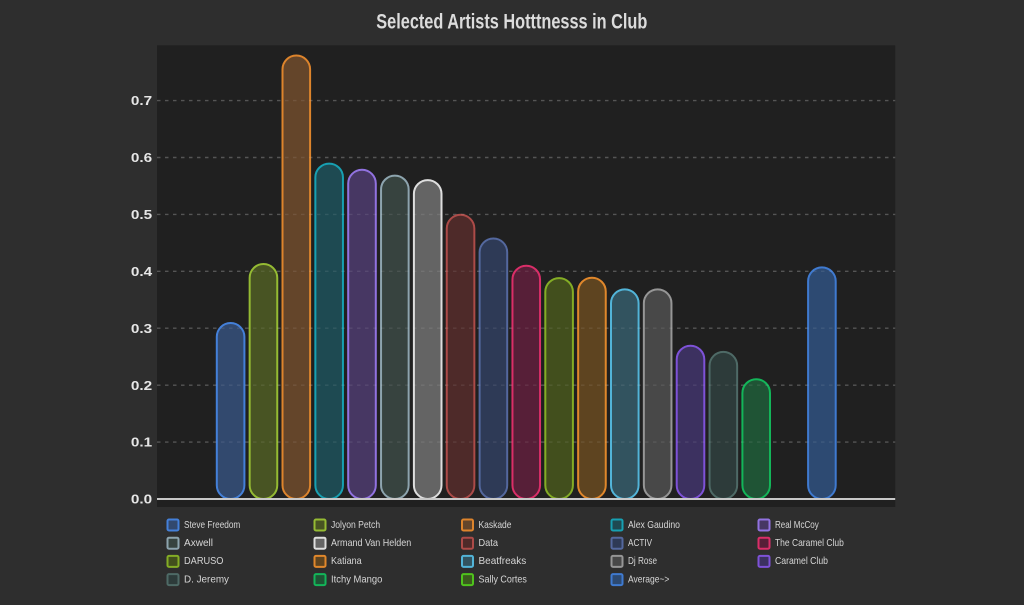 This screenshot has height=605, width=1024. I want to click on svg-text: Alex Gaudino, so click(654, 525).